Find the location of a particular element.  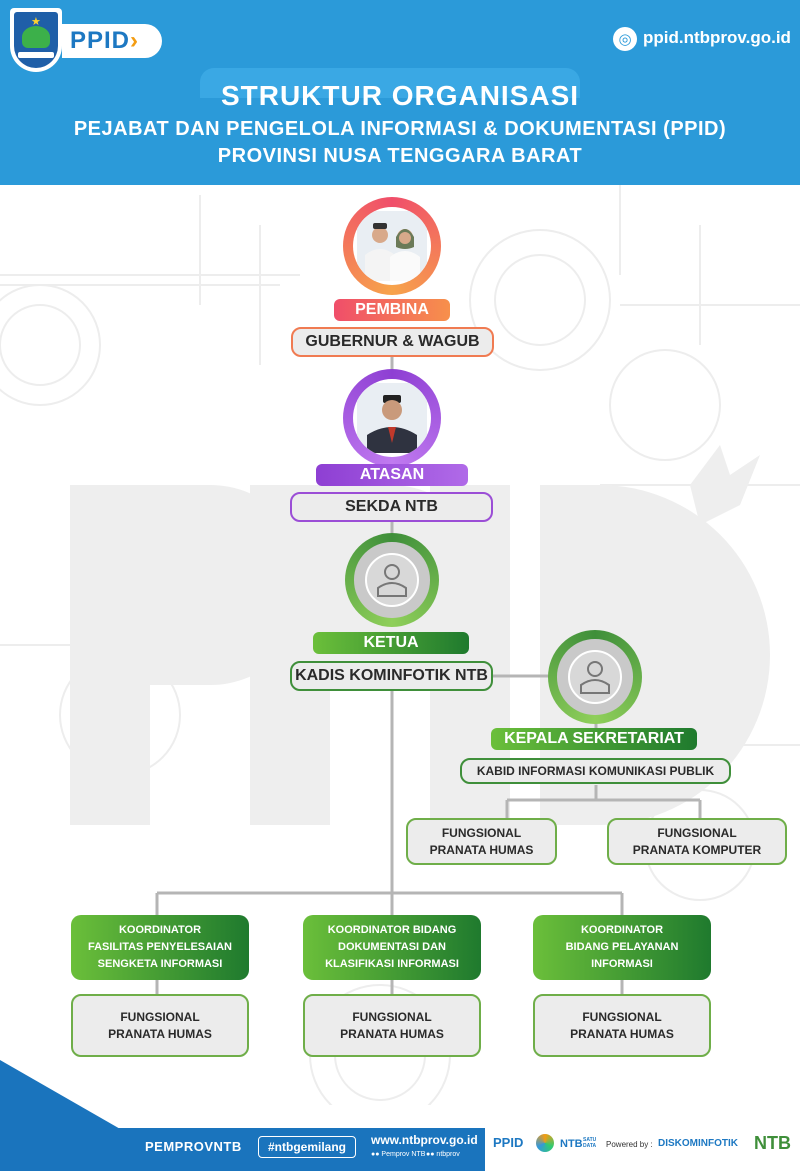

footer-ppid-logo: PPID is located at coordinates (508, 1142).